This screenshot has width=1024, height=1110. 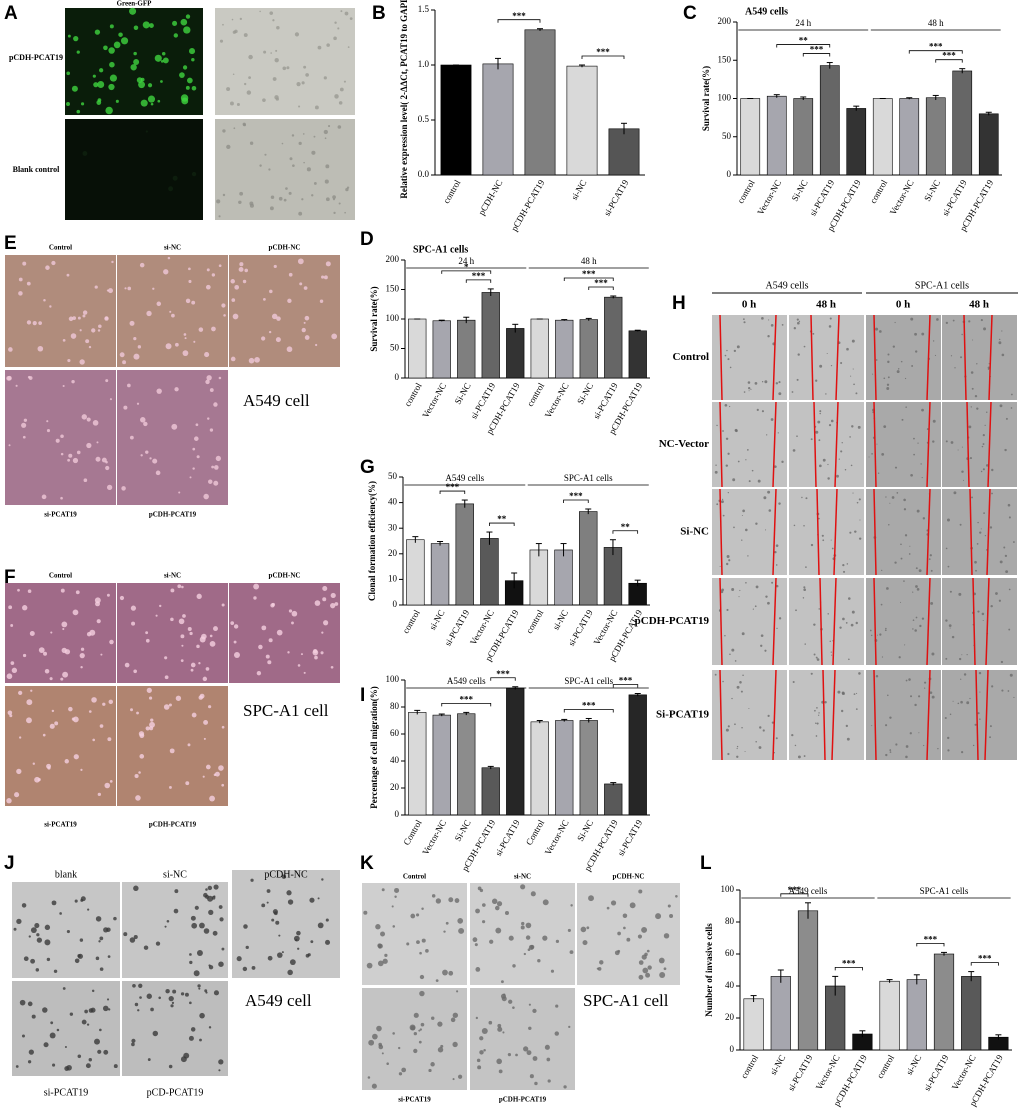 I want to click on group-label: SPC-A1 cells, so click(x=944, y=891).